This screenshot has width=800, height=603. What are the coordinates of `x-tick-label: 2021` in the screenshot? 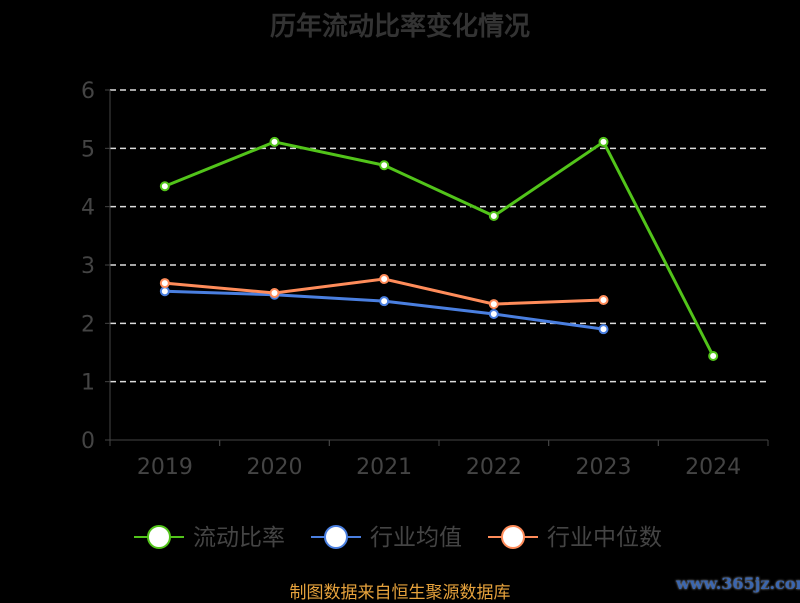 It's located at (384, 467).